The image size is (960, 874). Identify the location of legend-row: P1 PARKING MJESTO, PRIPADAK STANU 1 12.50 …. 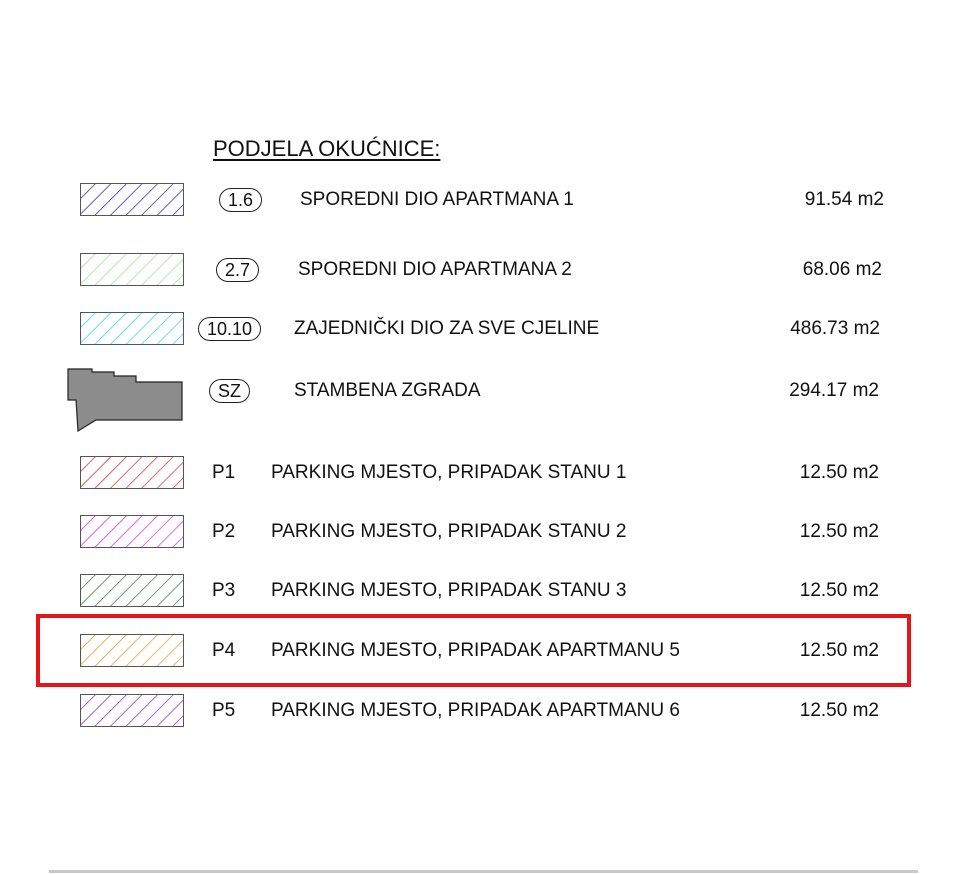
(480, 473).